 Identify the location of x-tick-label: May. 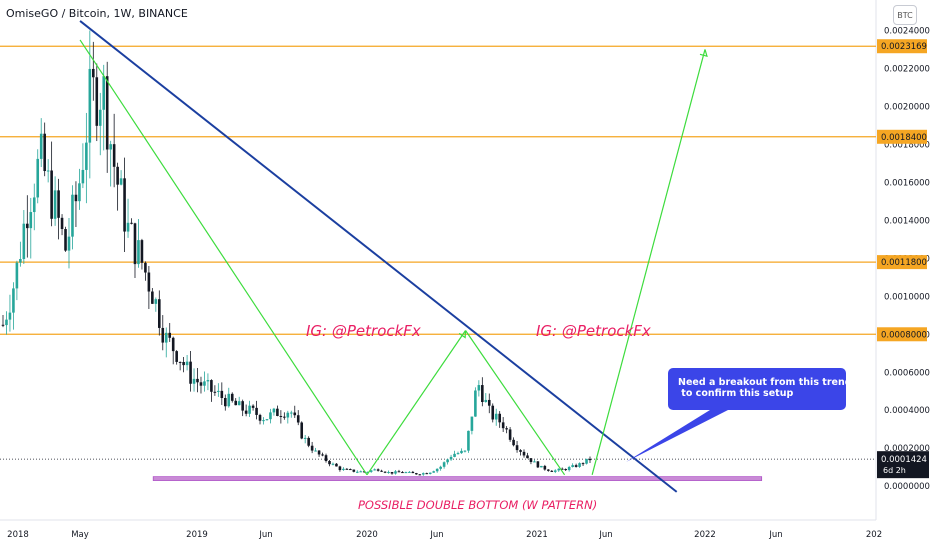
(80, 535).